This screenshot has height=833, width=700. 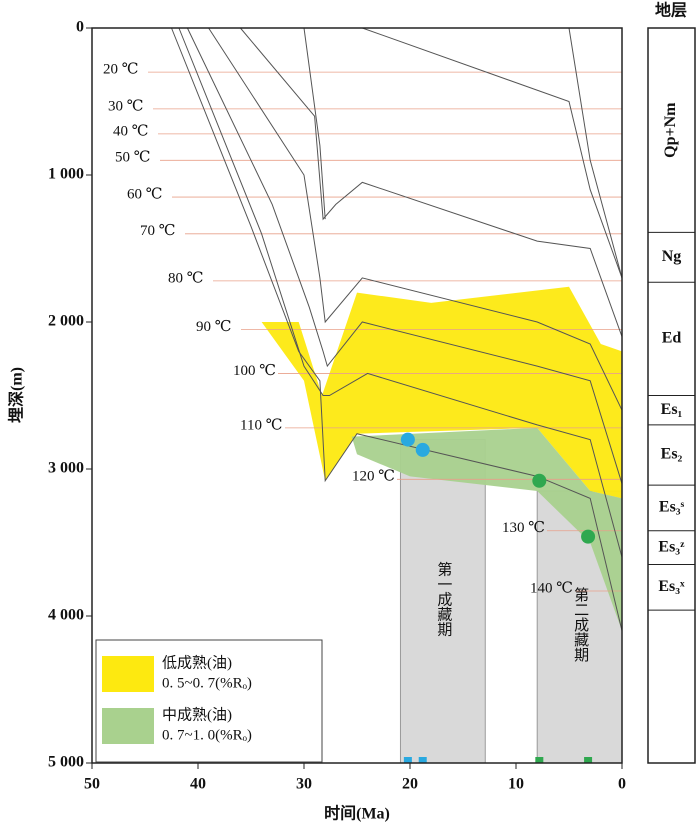 I want to click on isotherm-label: 70 ℃, so click(x=158, y=231).